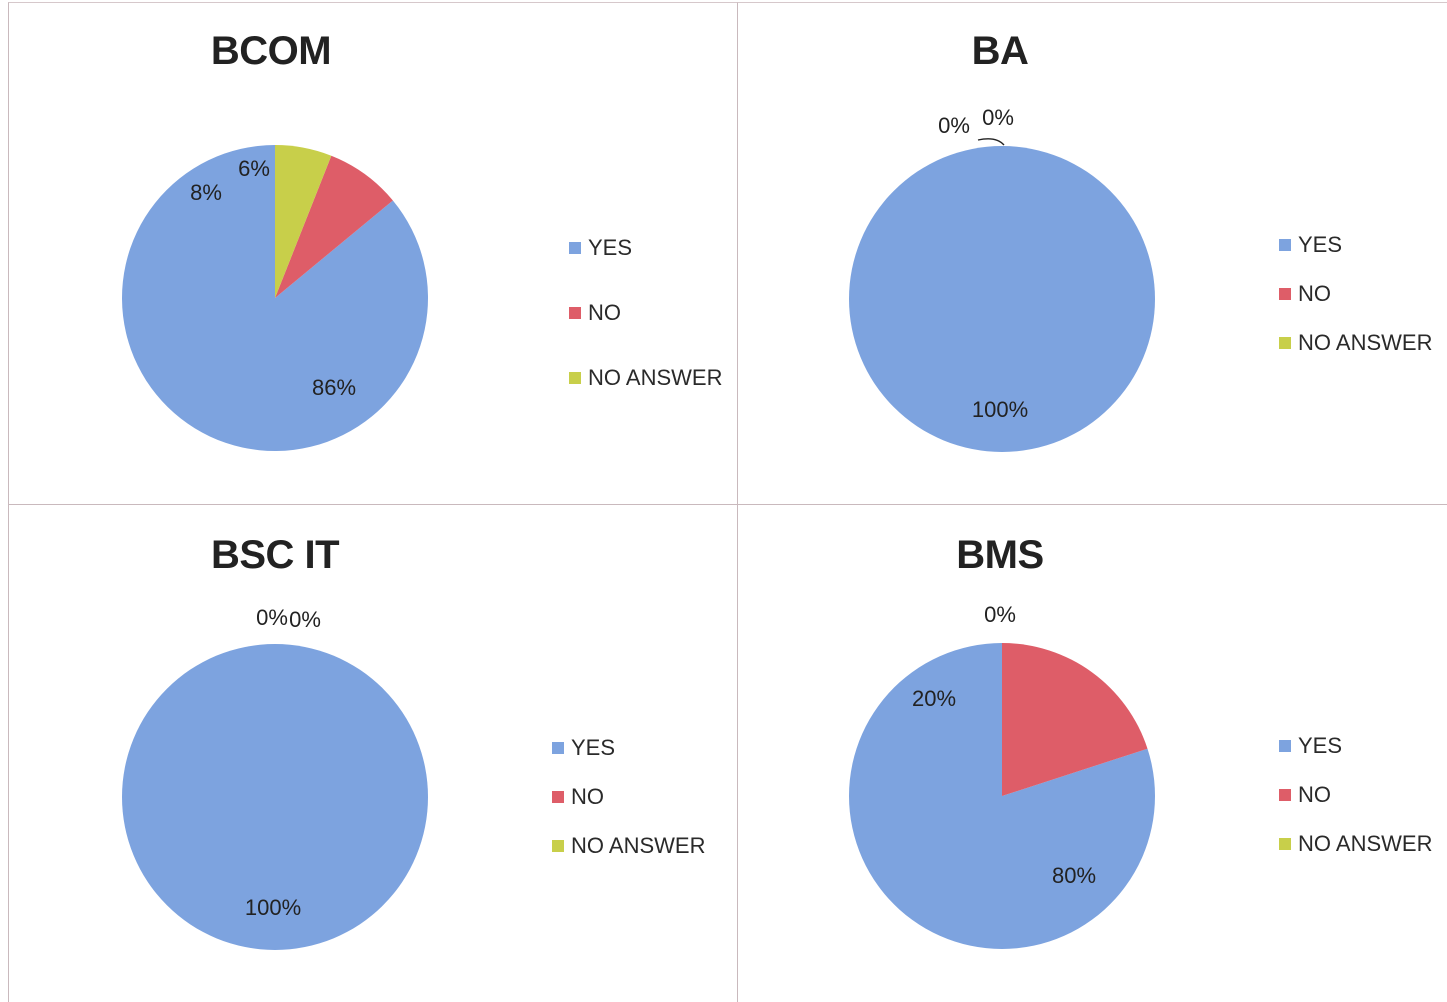 The image size is (1447, 1002). Describe the element at coordinates (1074, 875) in the screenshot. I see `data-label-yes: 80%` at that location.